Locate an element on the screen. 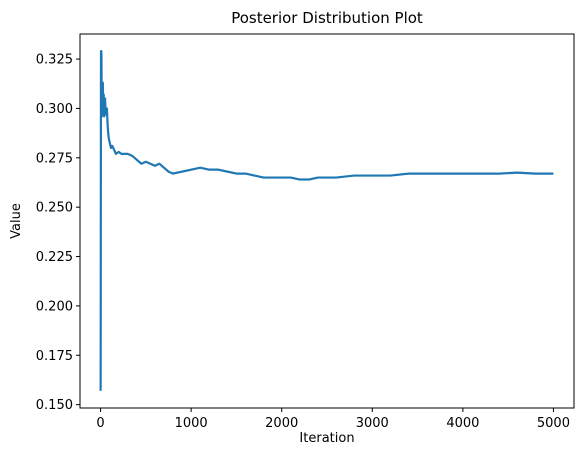 The image size is (584, 455). y-tick-label: 0.200 is located at coordinates (54, 306).